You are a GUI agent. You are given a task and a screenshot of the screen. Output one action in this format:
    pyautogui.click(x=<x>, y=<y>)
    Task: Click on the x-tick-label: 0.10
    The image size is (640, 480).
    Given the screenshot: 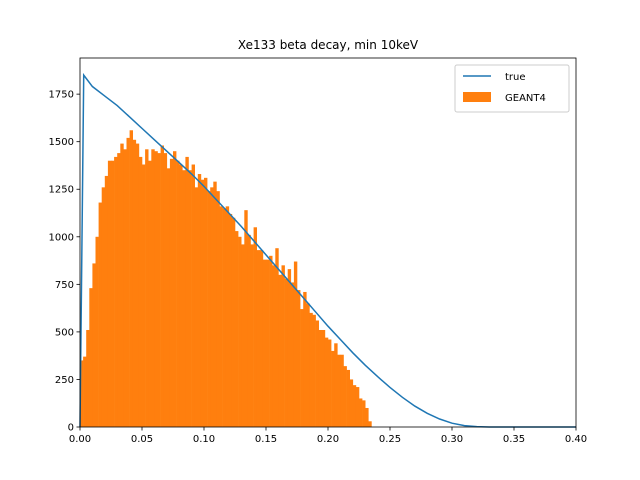 What is the action you would take?
    pyautogui.click(x=204, y=439)
    